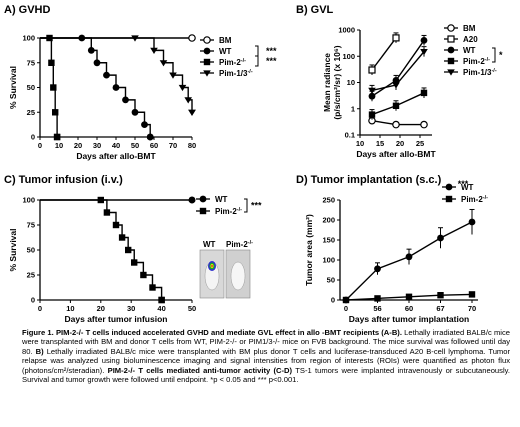 This screenshot has height=427, width=520. I want to click on x-tick-label: 60, so click(154, 145).